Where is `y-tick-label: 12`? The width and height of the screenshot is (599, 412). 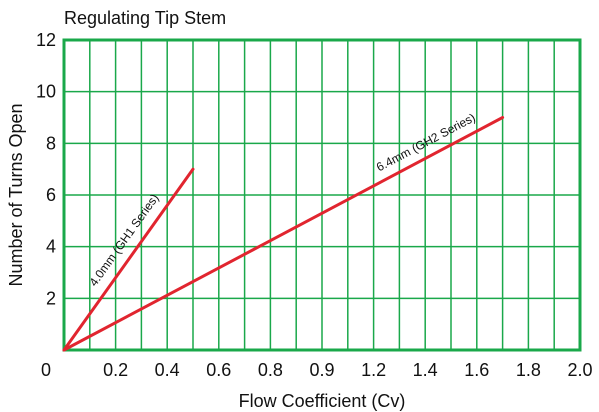 y-tick-label: 12 is located at coordinates (46, 40).